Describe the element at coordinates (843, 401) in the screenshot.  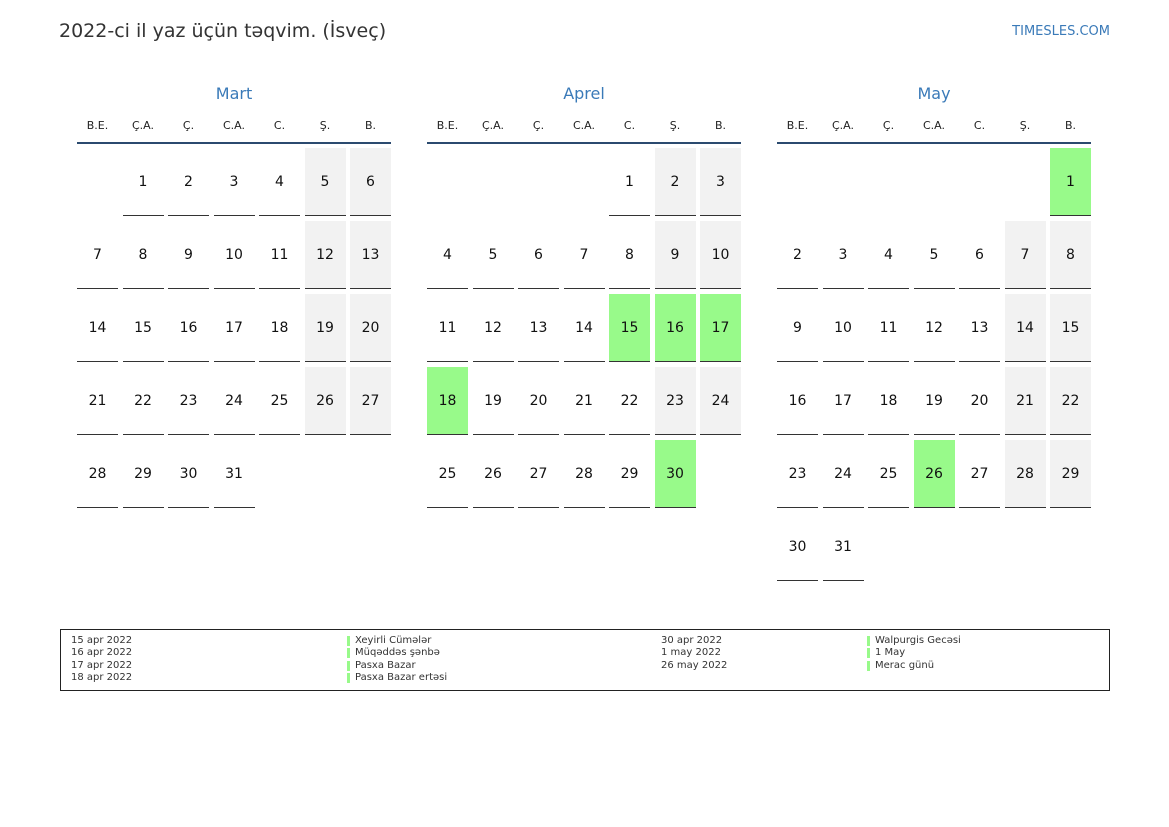
I see `day-cell: 17` at that location.